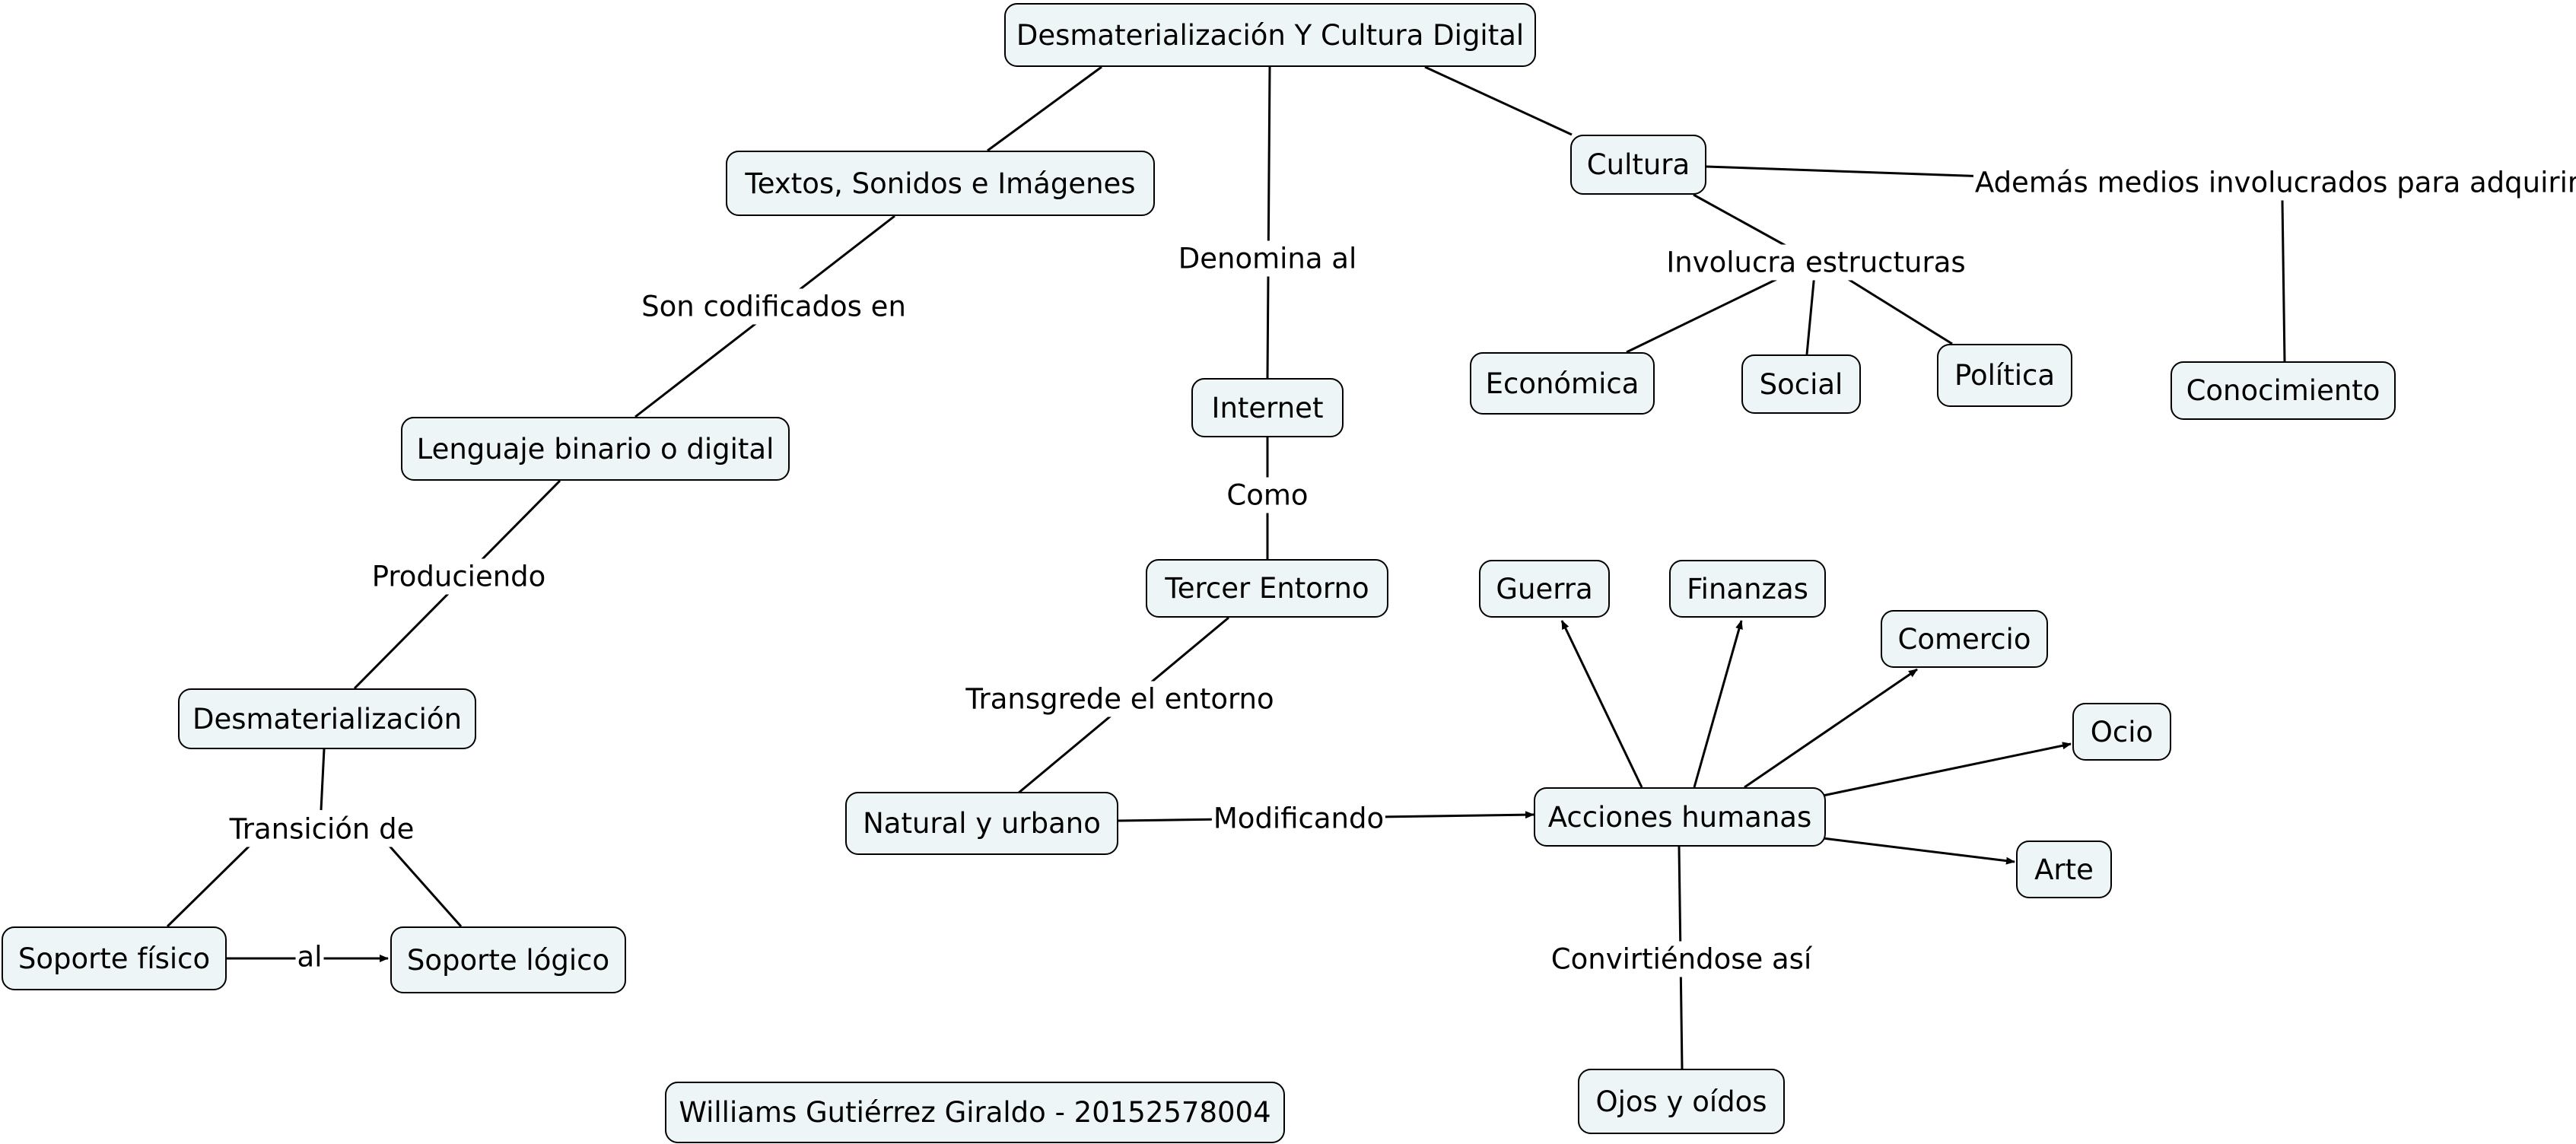 Image resolution: width=2576 pixels, height=1144 pixels. Describe the element at coordinates (1816, 262) in the screenshot. I see `link-label-involucra: Involucra estructuras` at that location.